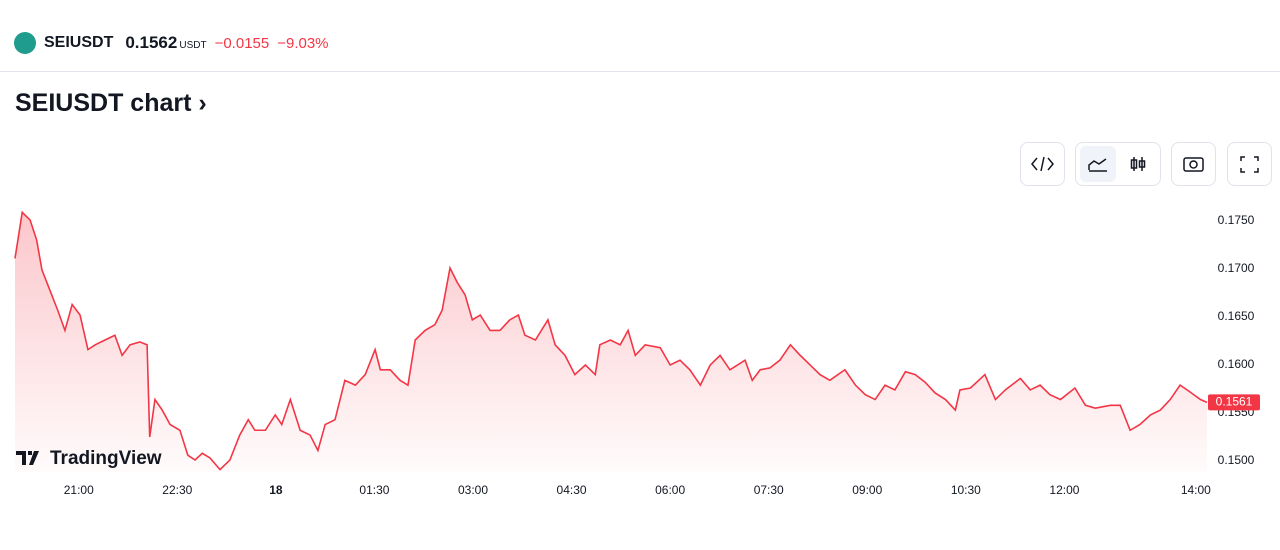 The height and width of the screenshot is (550, 1280). I want to click on divider, so click(640, 71).